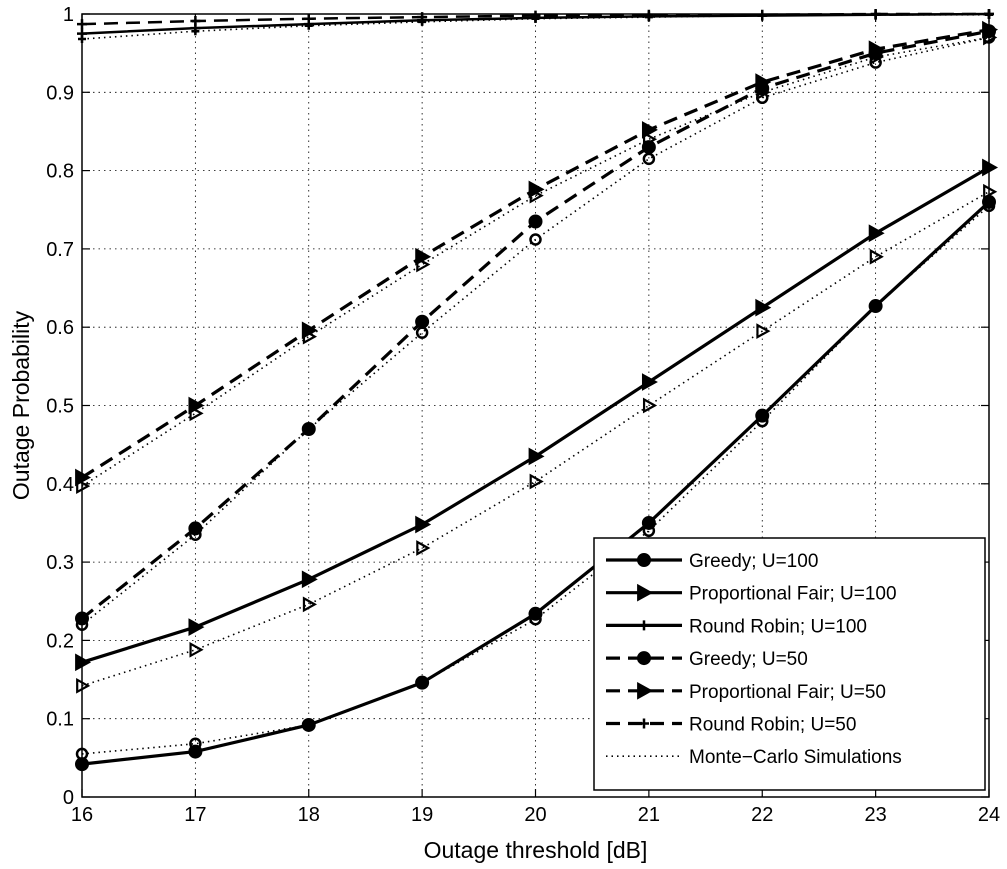 The height and width of the screenshot is (869, 1007). I want to click on legend-label: Round Robin; U=50, so click(772, 725).